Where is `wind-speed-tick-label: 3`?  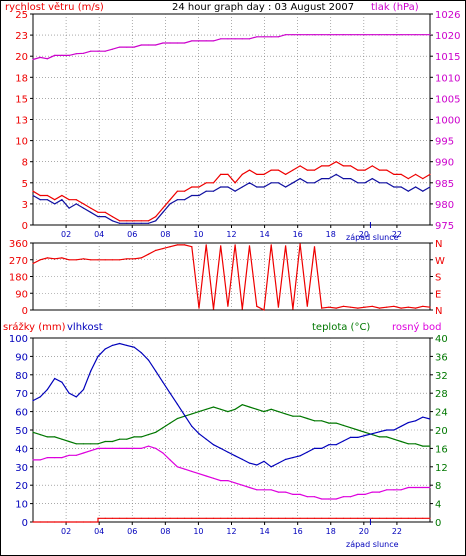 wind-speed-tick-label: 3 is located at coordinates (25, 205).